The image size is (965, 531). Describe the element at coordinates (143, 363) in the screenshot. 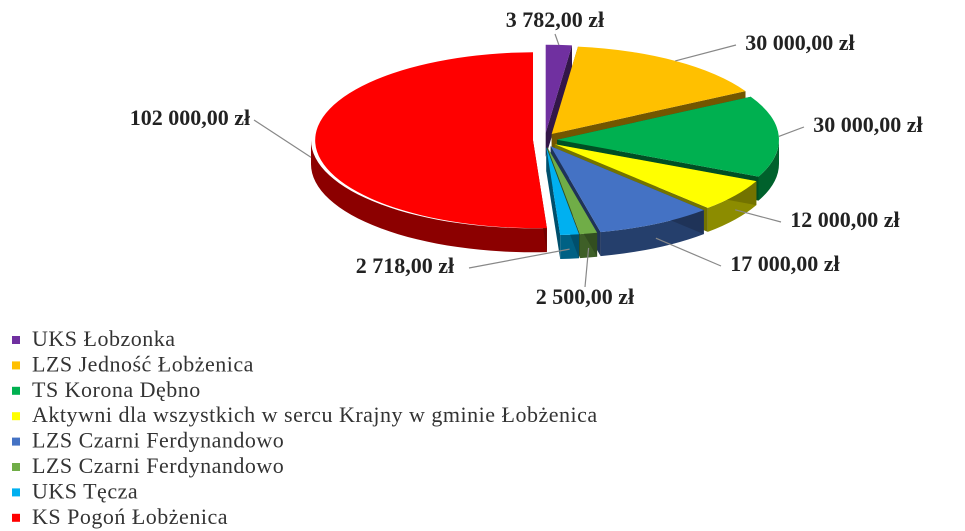

I see `legend-label: LZS Jedność Łobżenica` at that location.